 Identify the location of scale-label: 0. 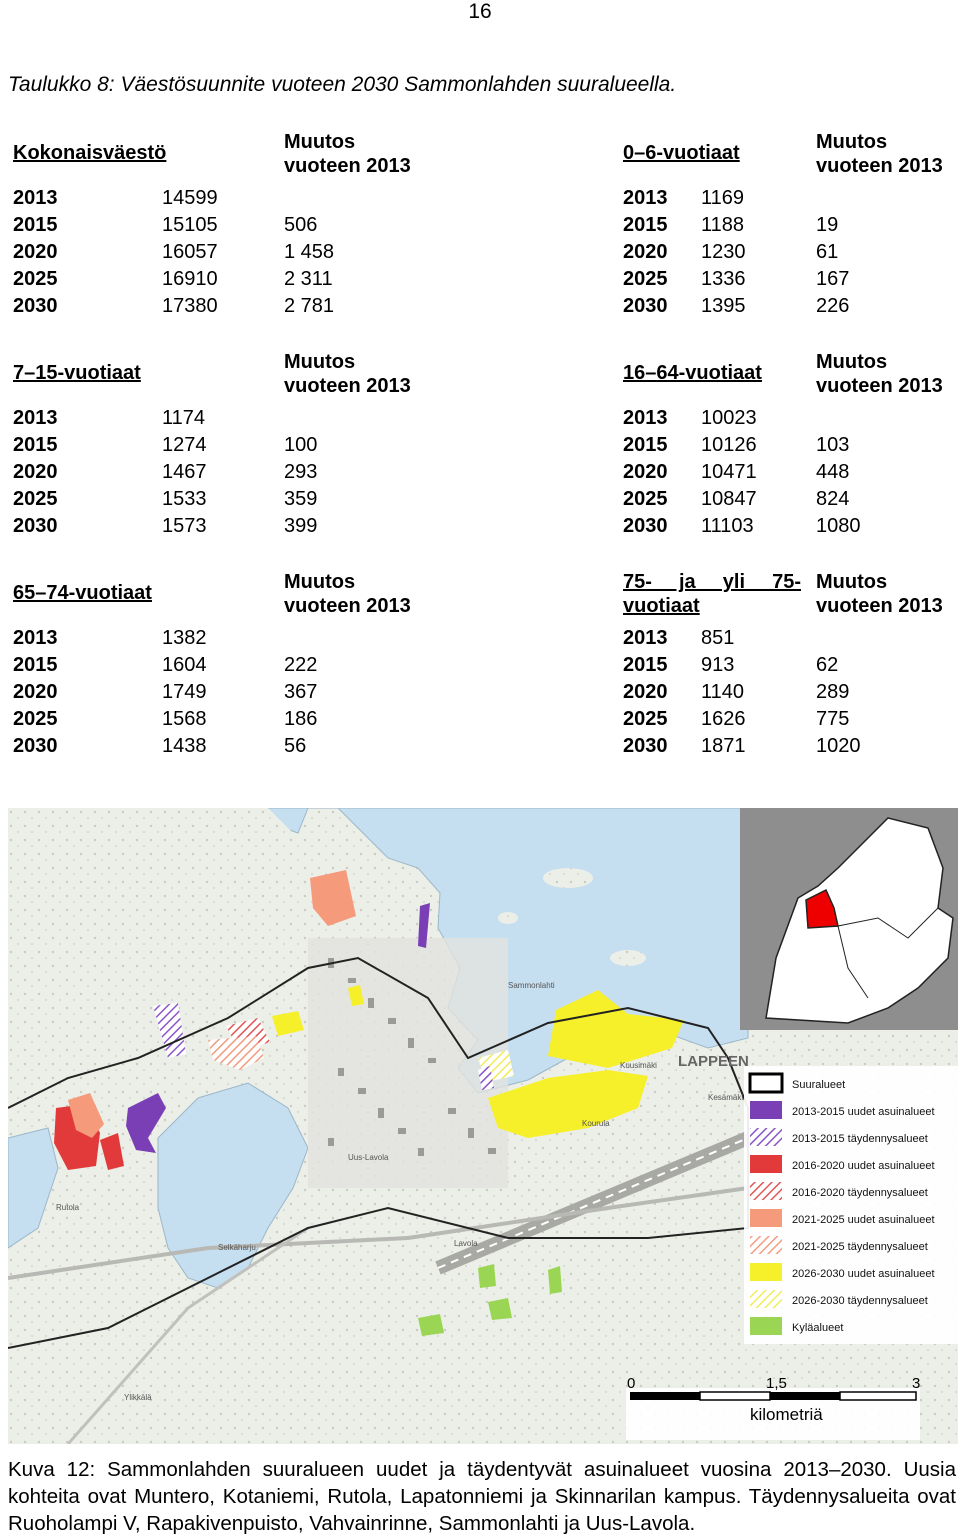
(631, 1383).